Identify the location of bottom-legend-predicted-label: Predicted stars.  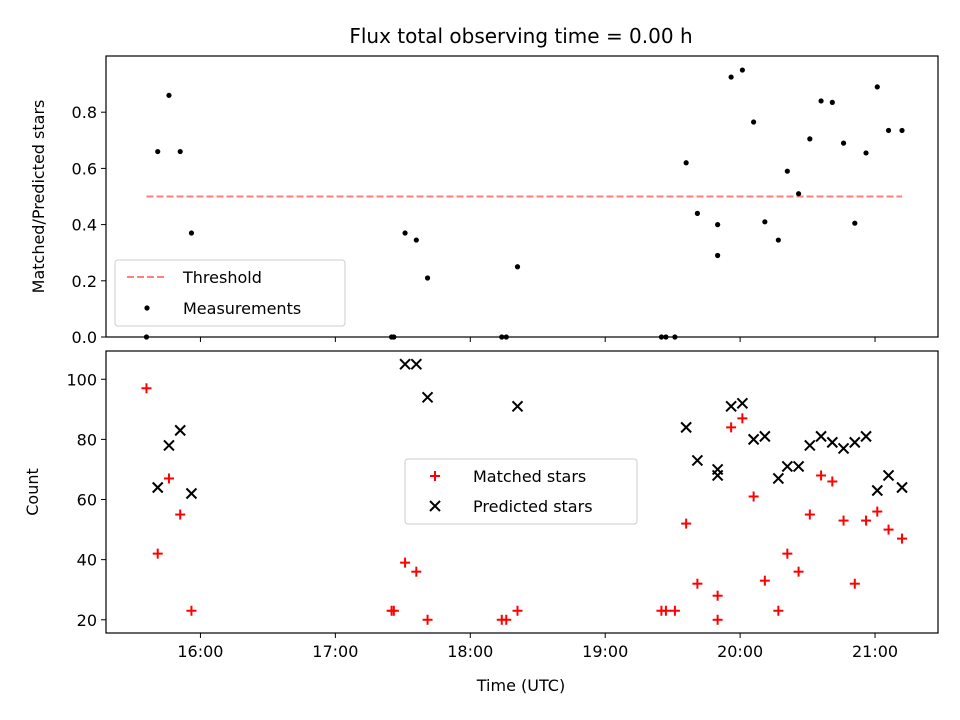
(533, 506).